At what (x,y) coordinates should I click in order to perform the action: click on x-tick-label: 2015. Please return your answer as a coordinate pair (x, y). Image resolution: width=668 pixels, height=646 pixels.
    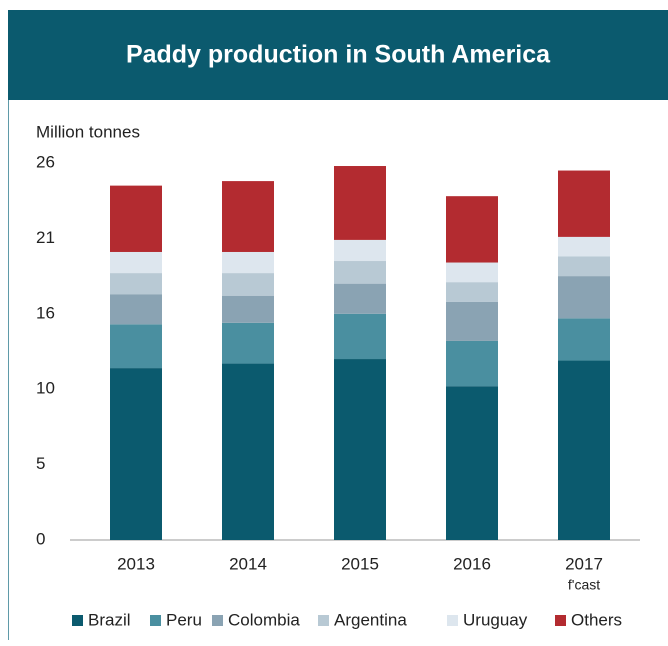
    Looking at the image, I should click on (360, 563).